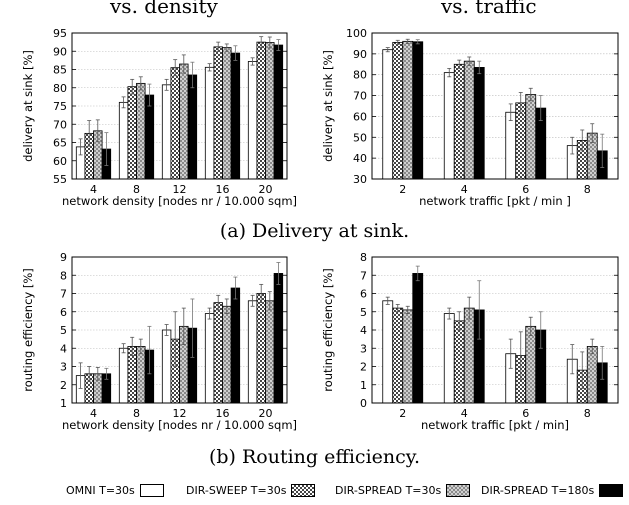  I want to click on legend-swatch-white, so click(151, 490).